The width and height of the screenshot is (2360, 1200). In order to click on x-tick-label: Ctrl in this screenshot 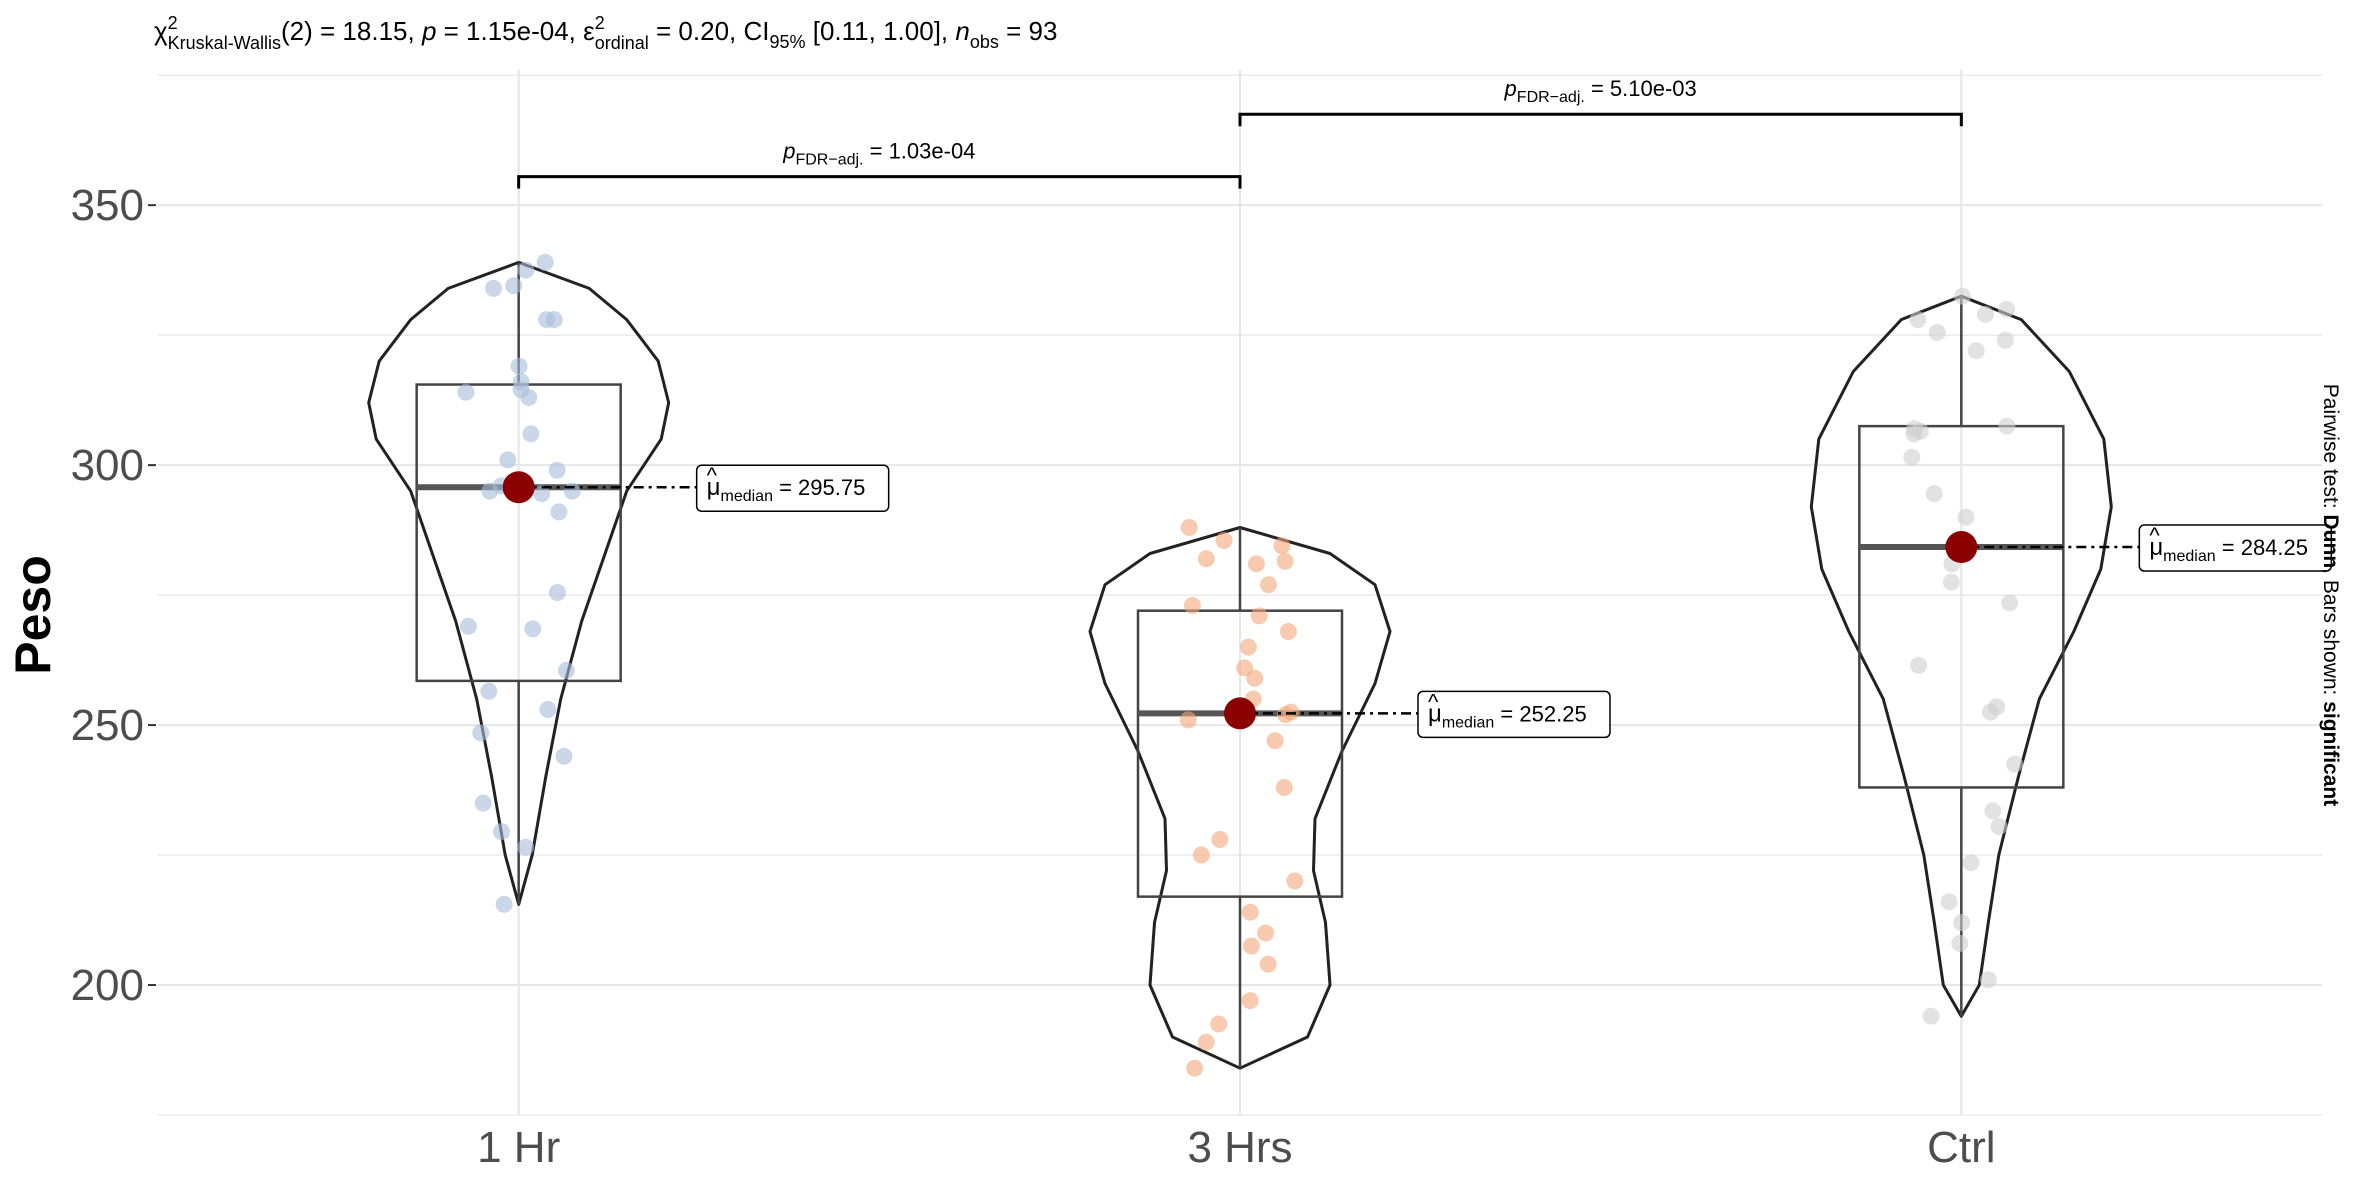, I will do `click(1961, 1147)`.